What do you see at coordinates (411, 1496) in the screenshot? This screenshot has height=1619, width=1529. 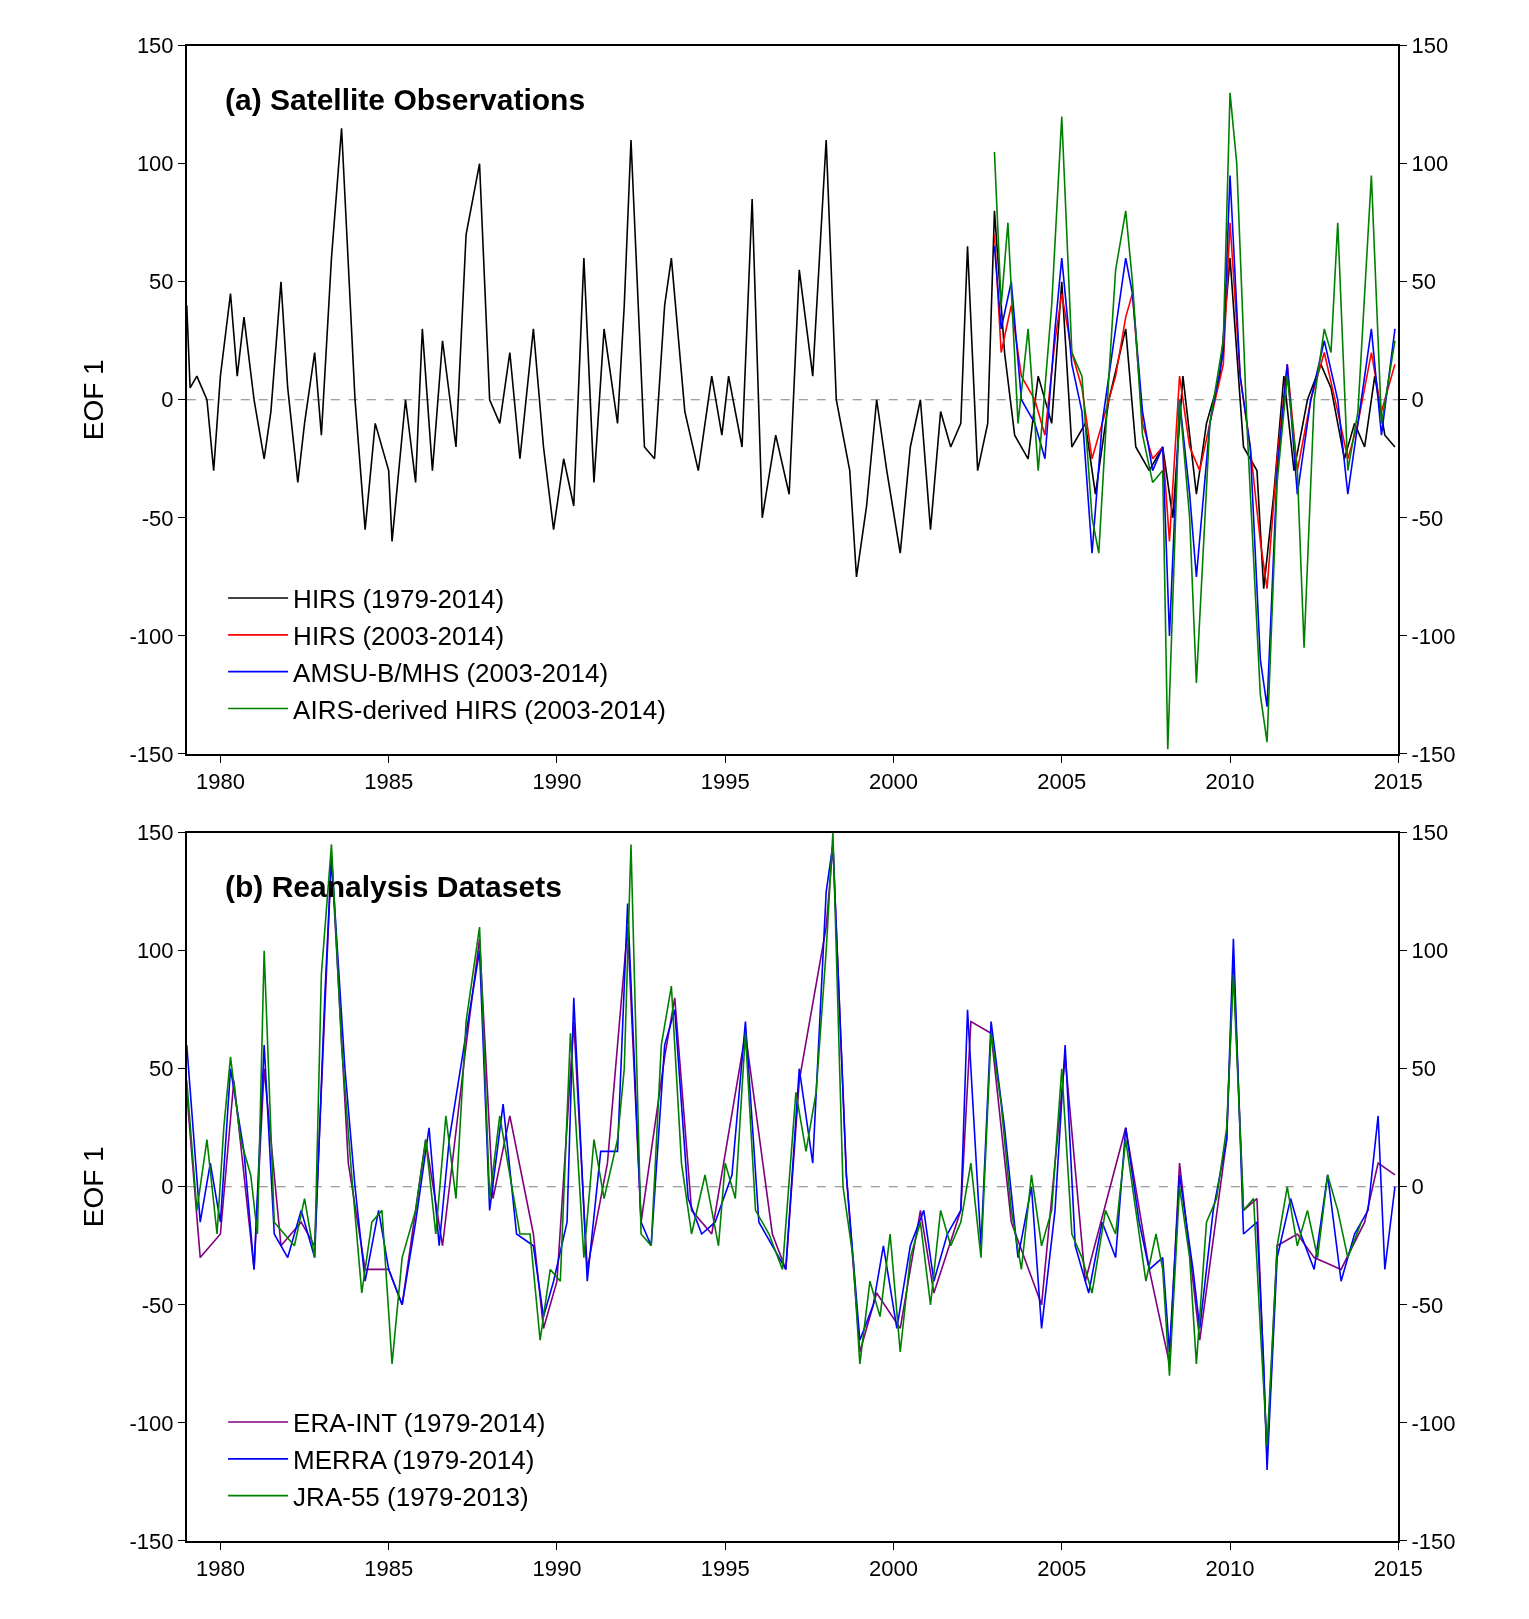 I see `legend-label: JRA-55 (1979-2013)` at bounding box center [411, 1496].